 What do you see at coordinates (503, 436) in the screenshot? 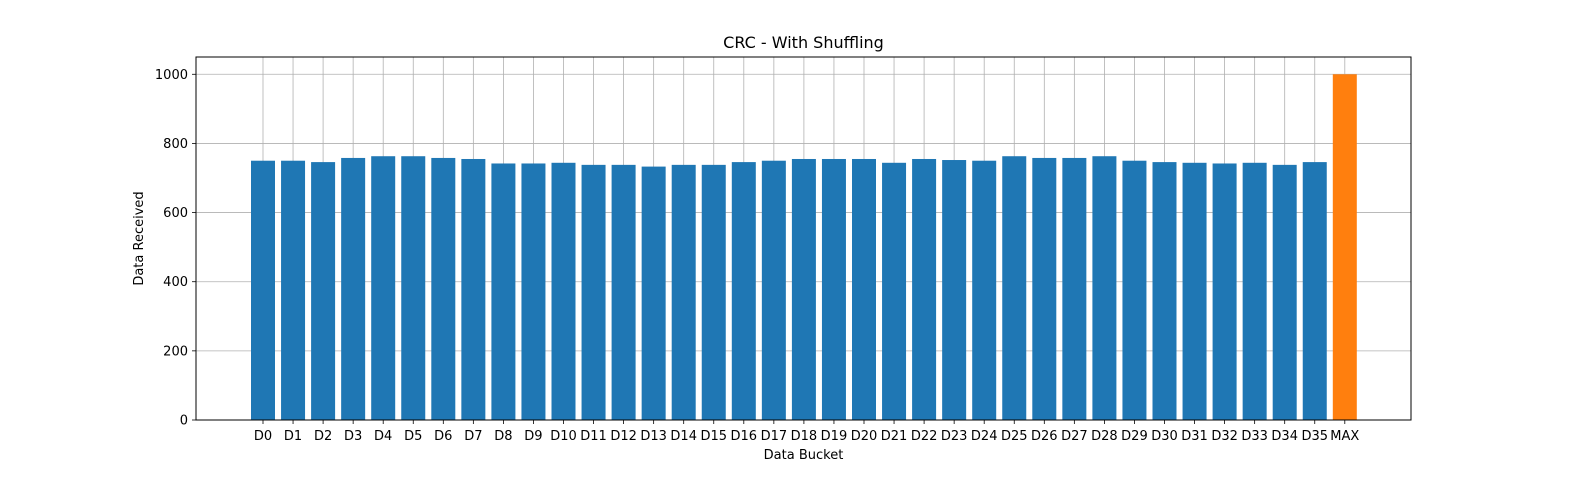
I see `x-tick-label: D8` at bounding box center [503, 436].